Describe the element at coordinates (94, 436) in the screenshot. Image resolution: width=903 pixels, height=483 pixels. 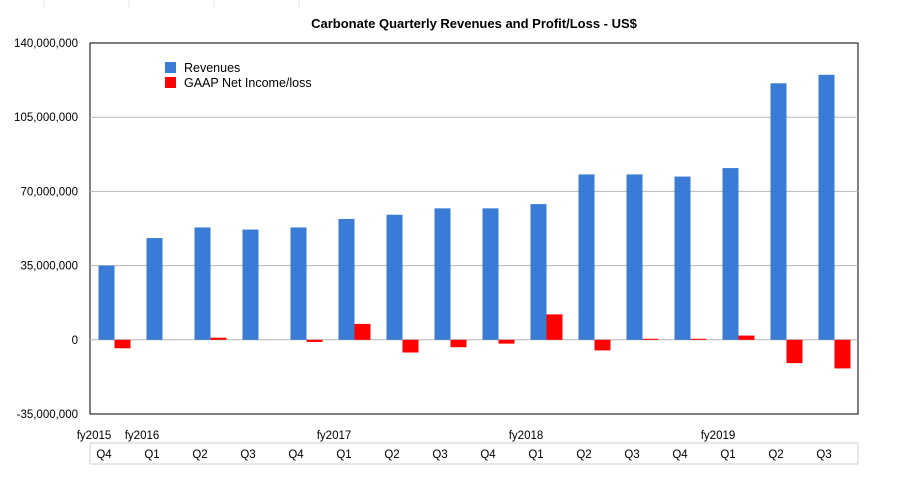
I see `year-label: fy2015` at that location.